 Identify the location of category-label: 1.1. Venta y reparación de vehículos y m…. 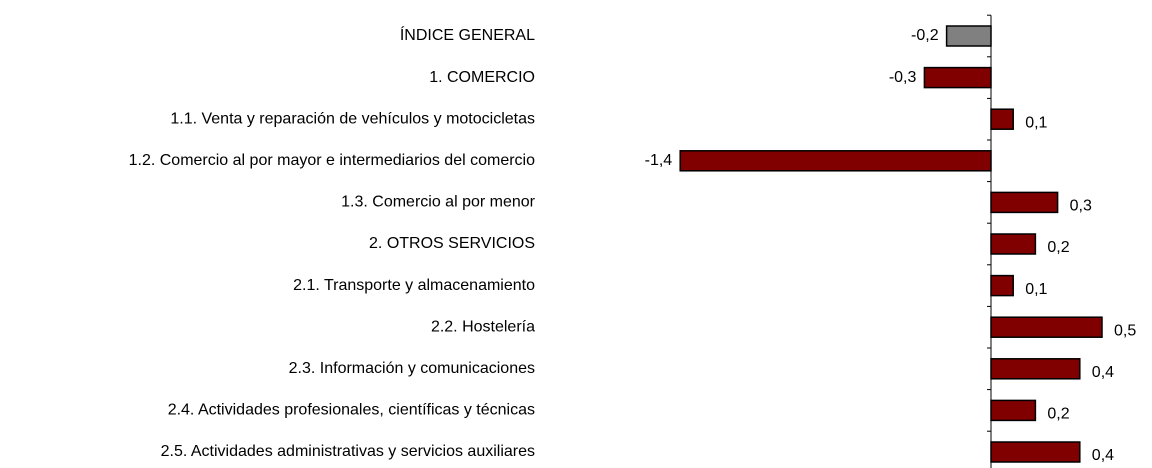
(352, 118).